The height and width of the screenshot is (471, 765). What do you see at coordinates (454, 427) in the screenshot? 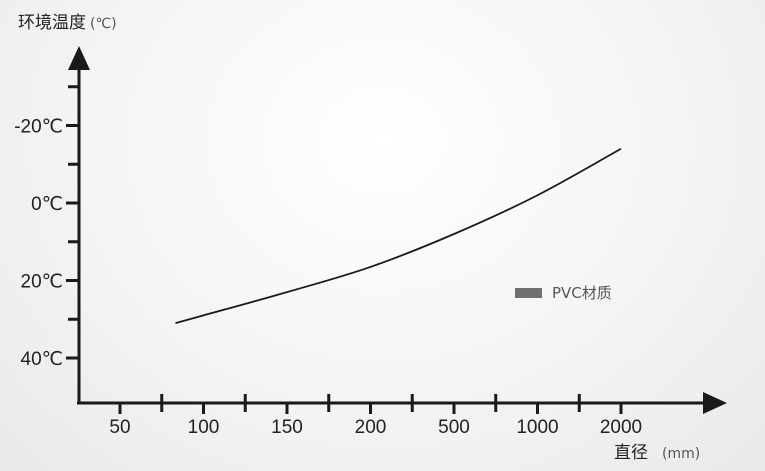
I see `x-tick-label: 500` at bounding box center [454, 427].